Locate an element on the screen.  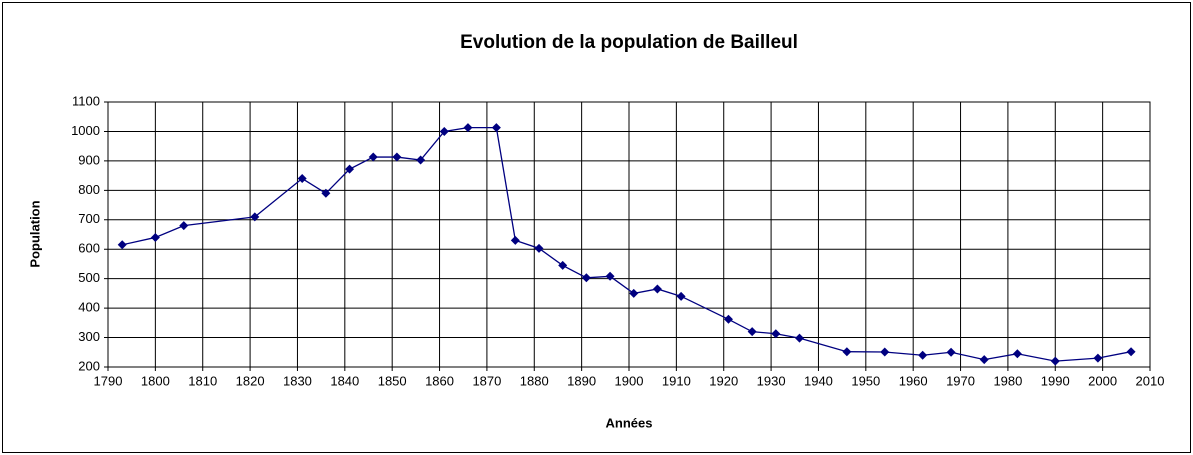
y-tick-label: 800 is located at coordinates (89, 189).